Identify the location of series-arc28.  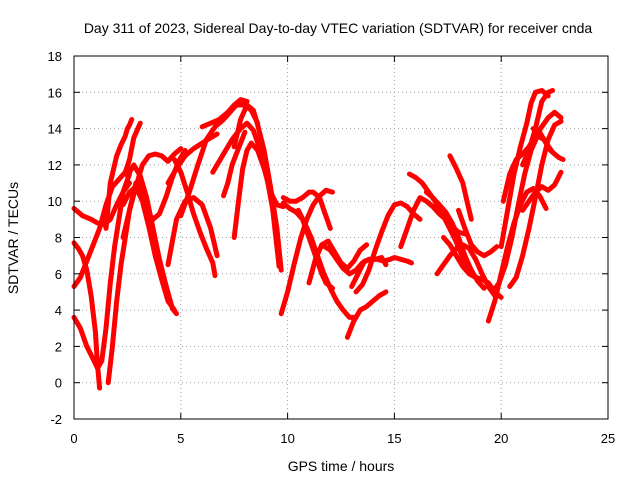
(388, 247).